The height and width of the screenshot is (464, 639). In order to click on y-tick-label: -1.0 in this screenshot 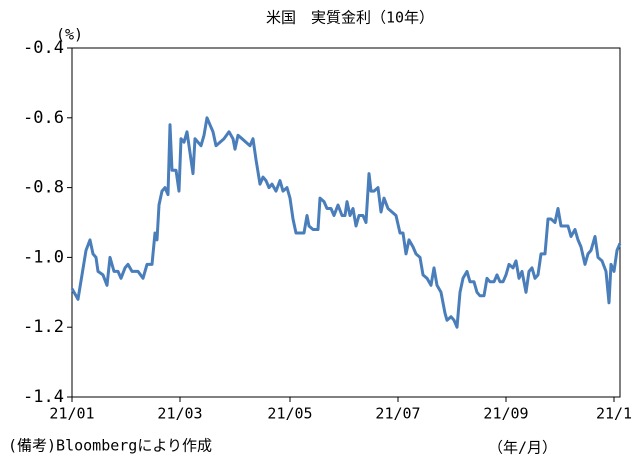, I will do `click(43, 257)`.